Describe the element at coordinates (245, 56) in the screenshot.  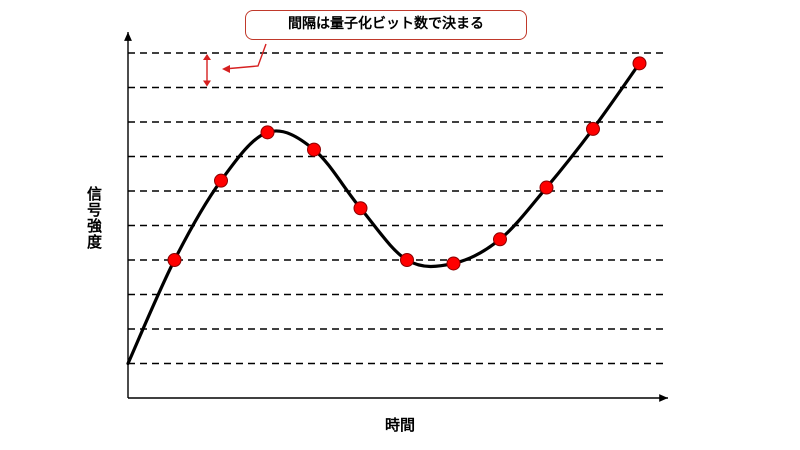
I see `callout-pointer` at that location.